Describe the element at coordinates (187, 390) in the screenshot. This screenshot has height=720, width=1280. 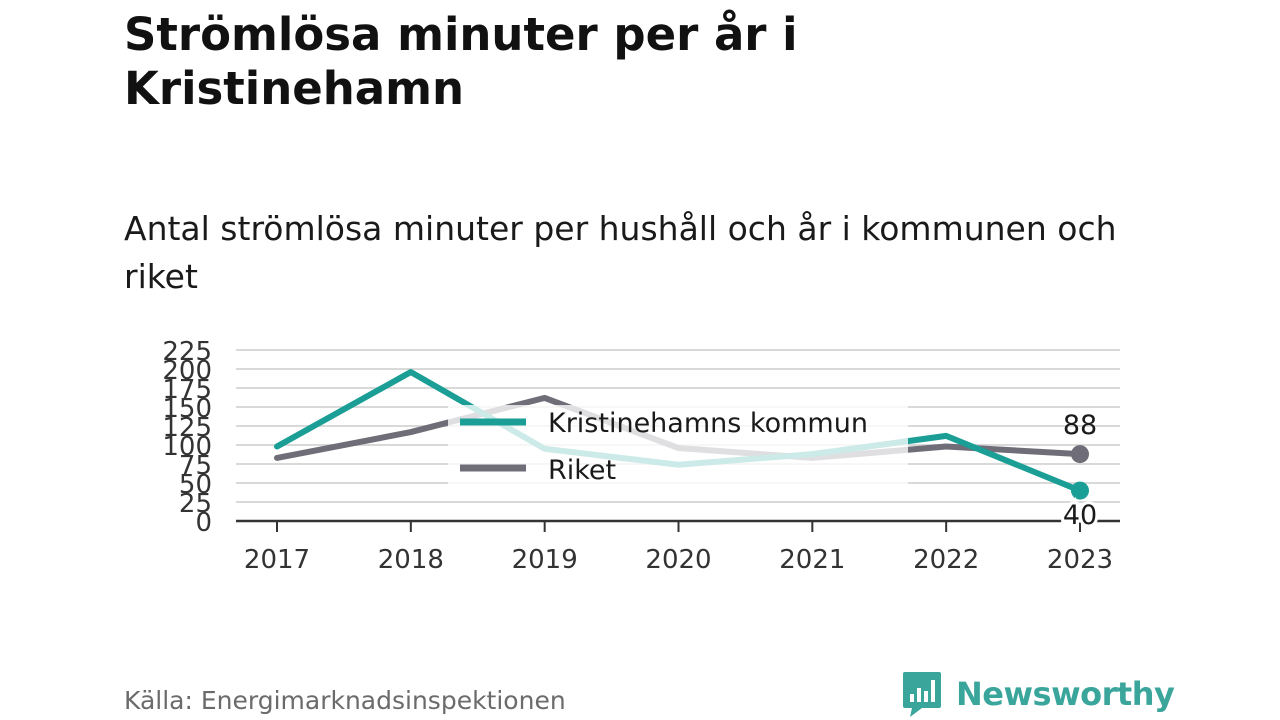
I see `y-tick-label: 175` at that location.